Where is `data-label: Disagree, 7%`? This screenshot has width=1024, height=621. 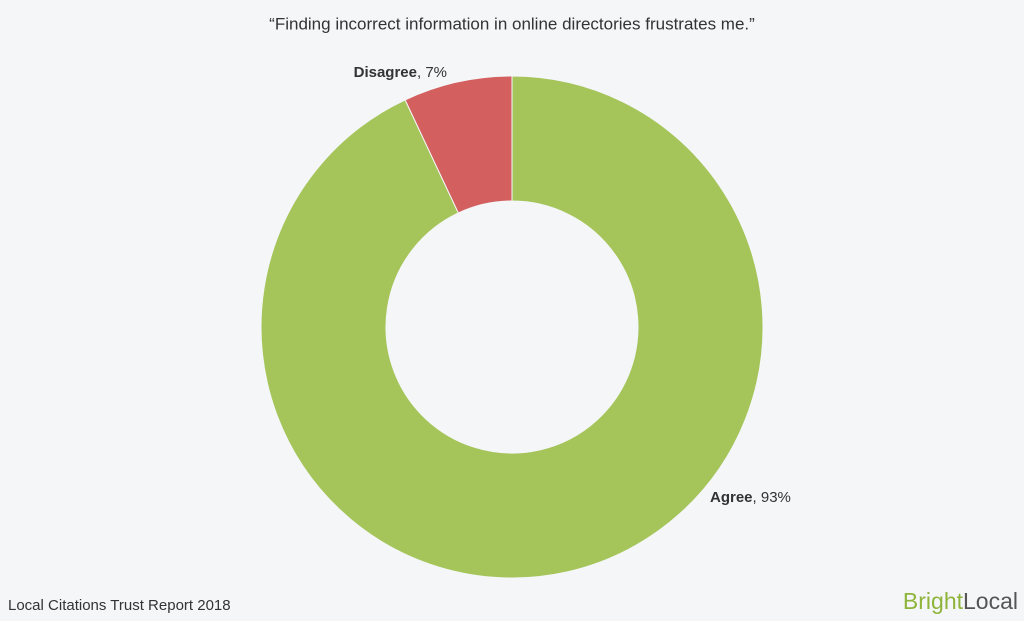
data-label: Disagree, 7% is located at coordinates (400, 72).